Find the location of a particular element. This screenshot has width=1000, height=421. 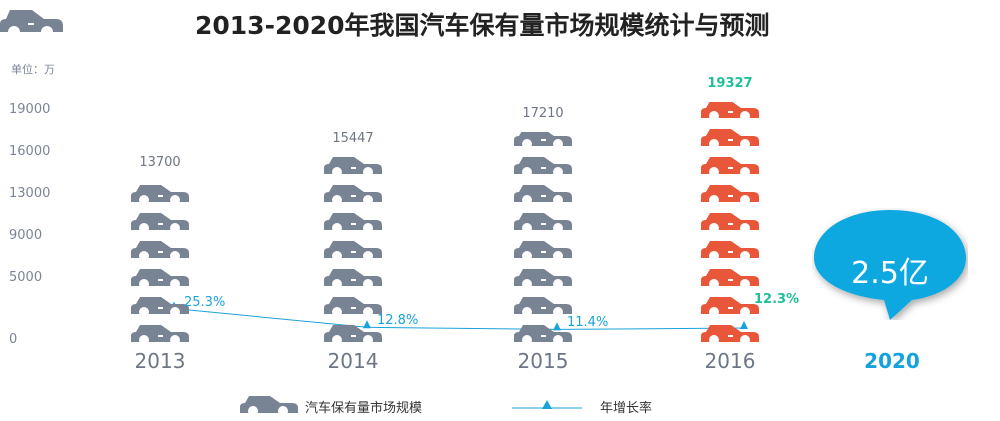

y-tick-label: 0 is located at coordinates (13, 339).